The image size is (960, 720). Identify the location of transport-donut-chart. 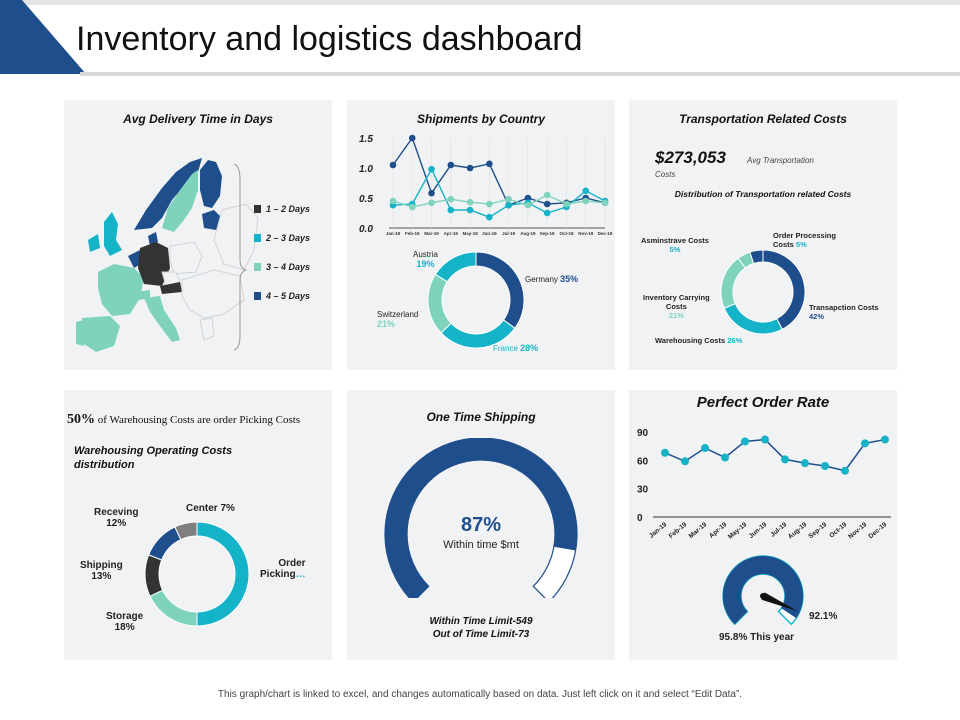
(763, 292).